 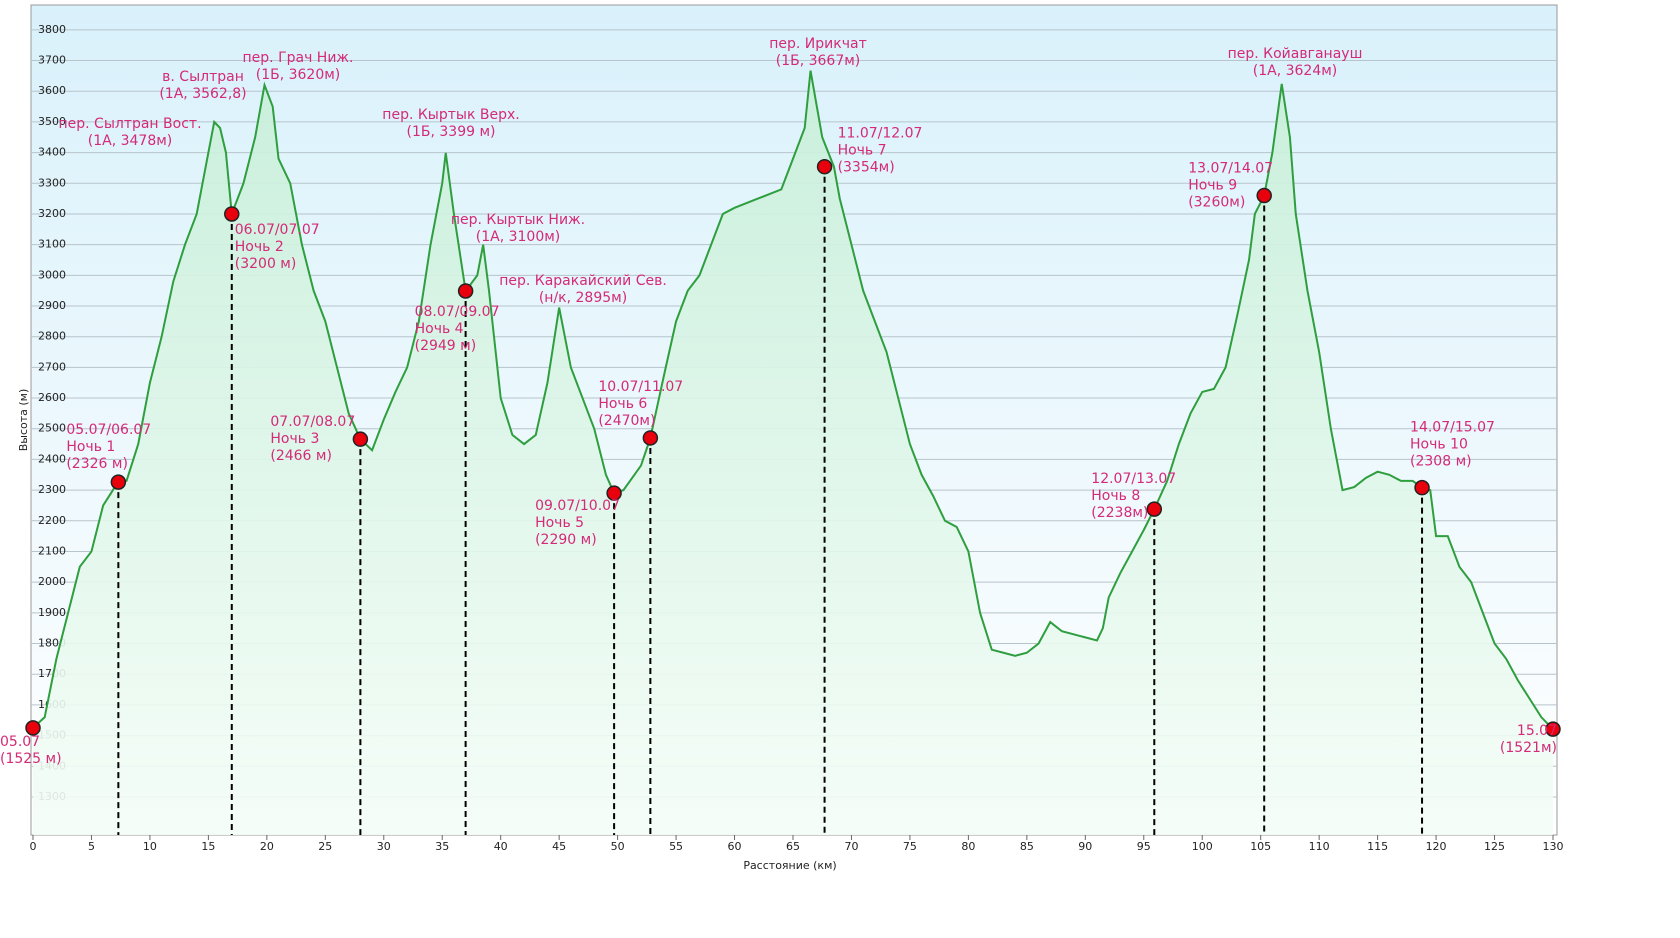 What do you see at coordinates (735, 846) in the screenshot?
I see `x-tick-label: 60` at bounding box center [735, 846].